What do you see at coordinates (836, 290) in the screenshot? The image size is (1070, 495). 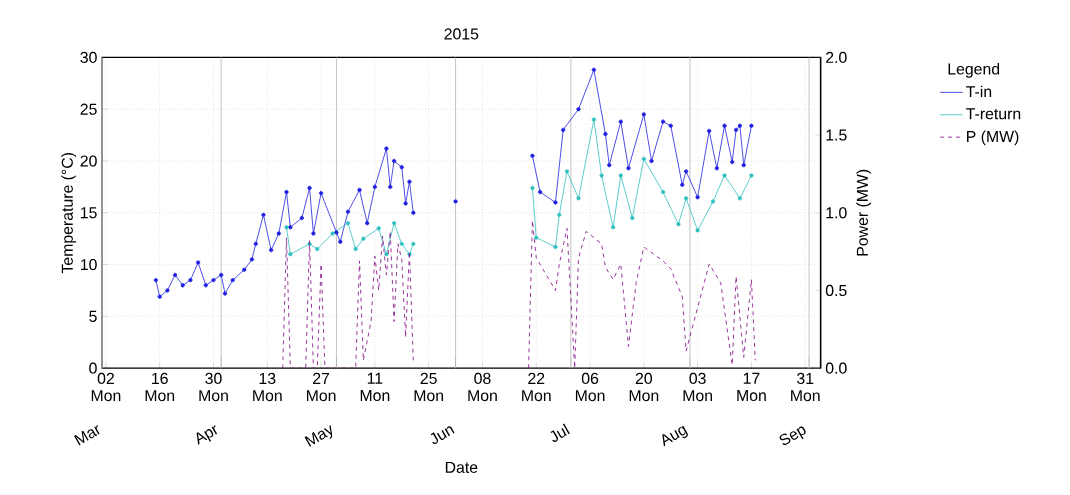 I see `y2-tick-label: 0.5` at bounding box center [836, 290].